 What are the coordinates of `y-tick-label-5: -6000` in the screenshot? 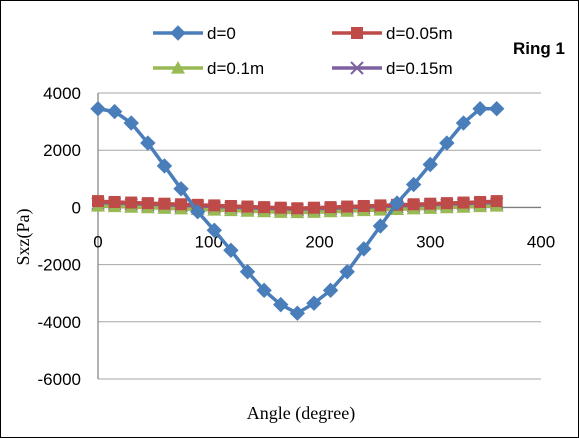 It's located at (59, 379).